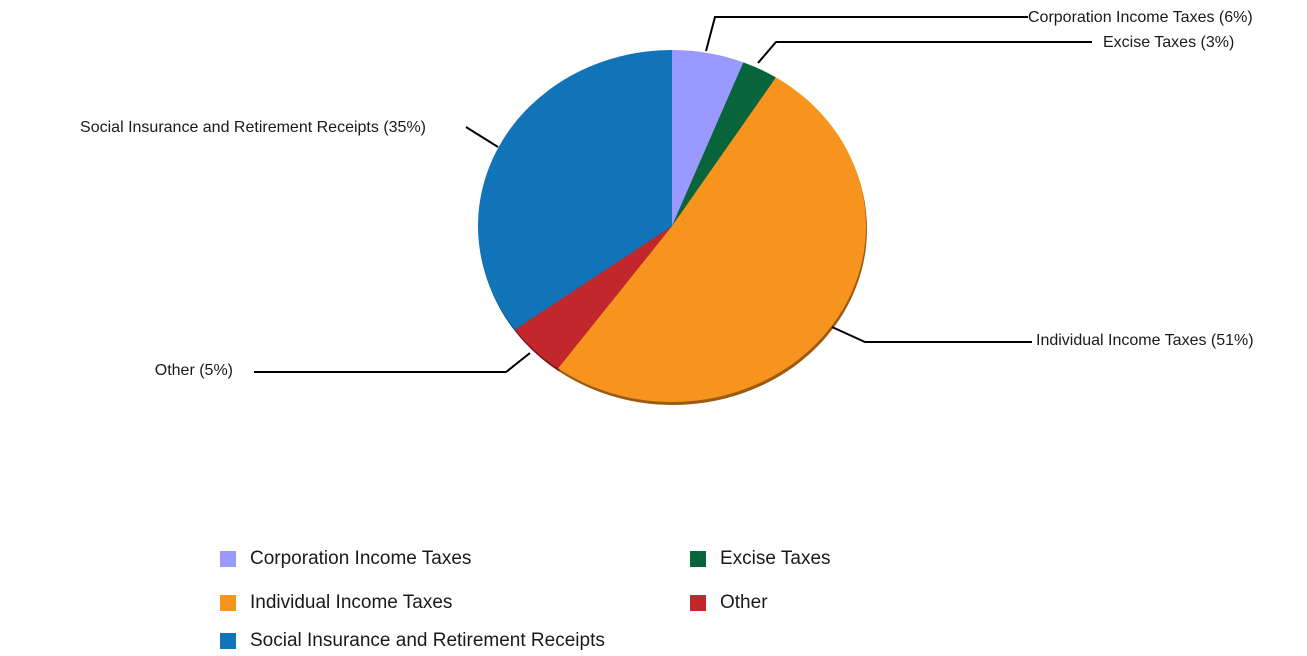  Describe the element at coordinates (708, 138) in the screenshot. I see `pie-slice-corporation-income-taxes` at that location.